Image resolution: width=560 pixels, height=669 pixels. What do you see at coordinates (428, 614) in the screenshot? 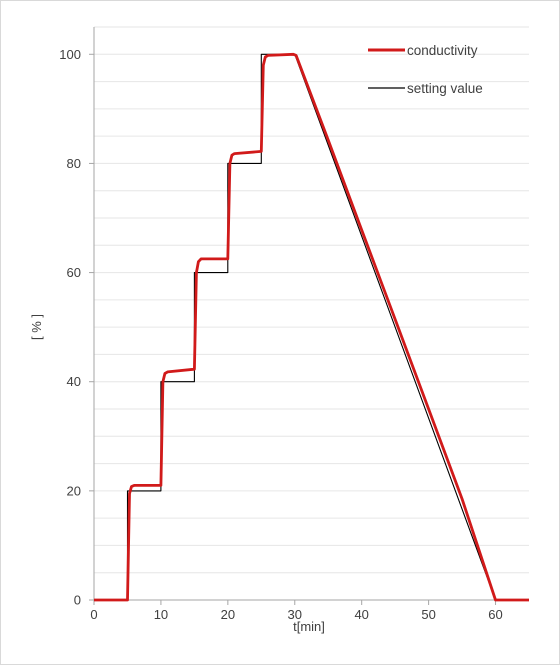
I see `x-tick-label: 50` at bounding box center [428, 614].